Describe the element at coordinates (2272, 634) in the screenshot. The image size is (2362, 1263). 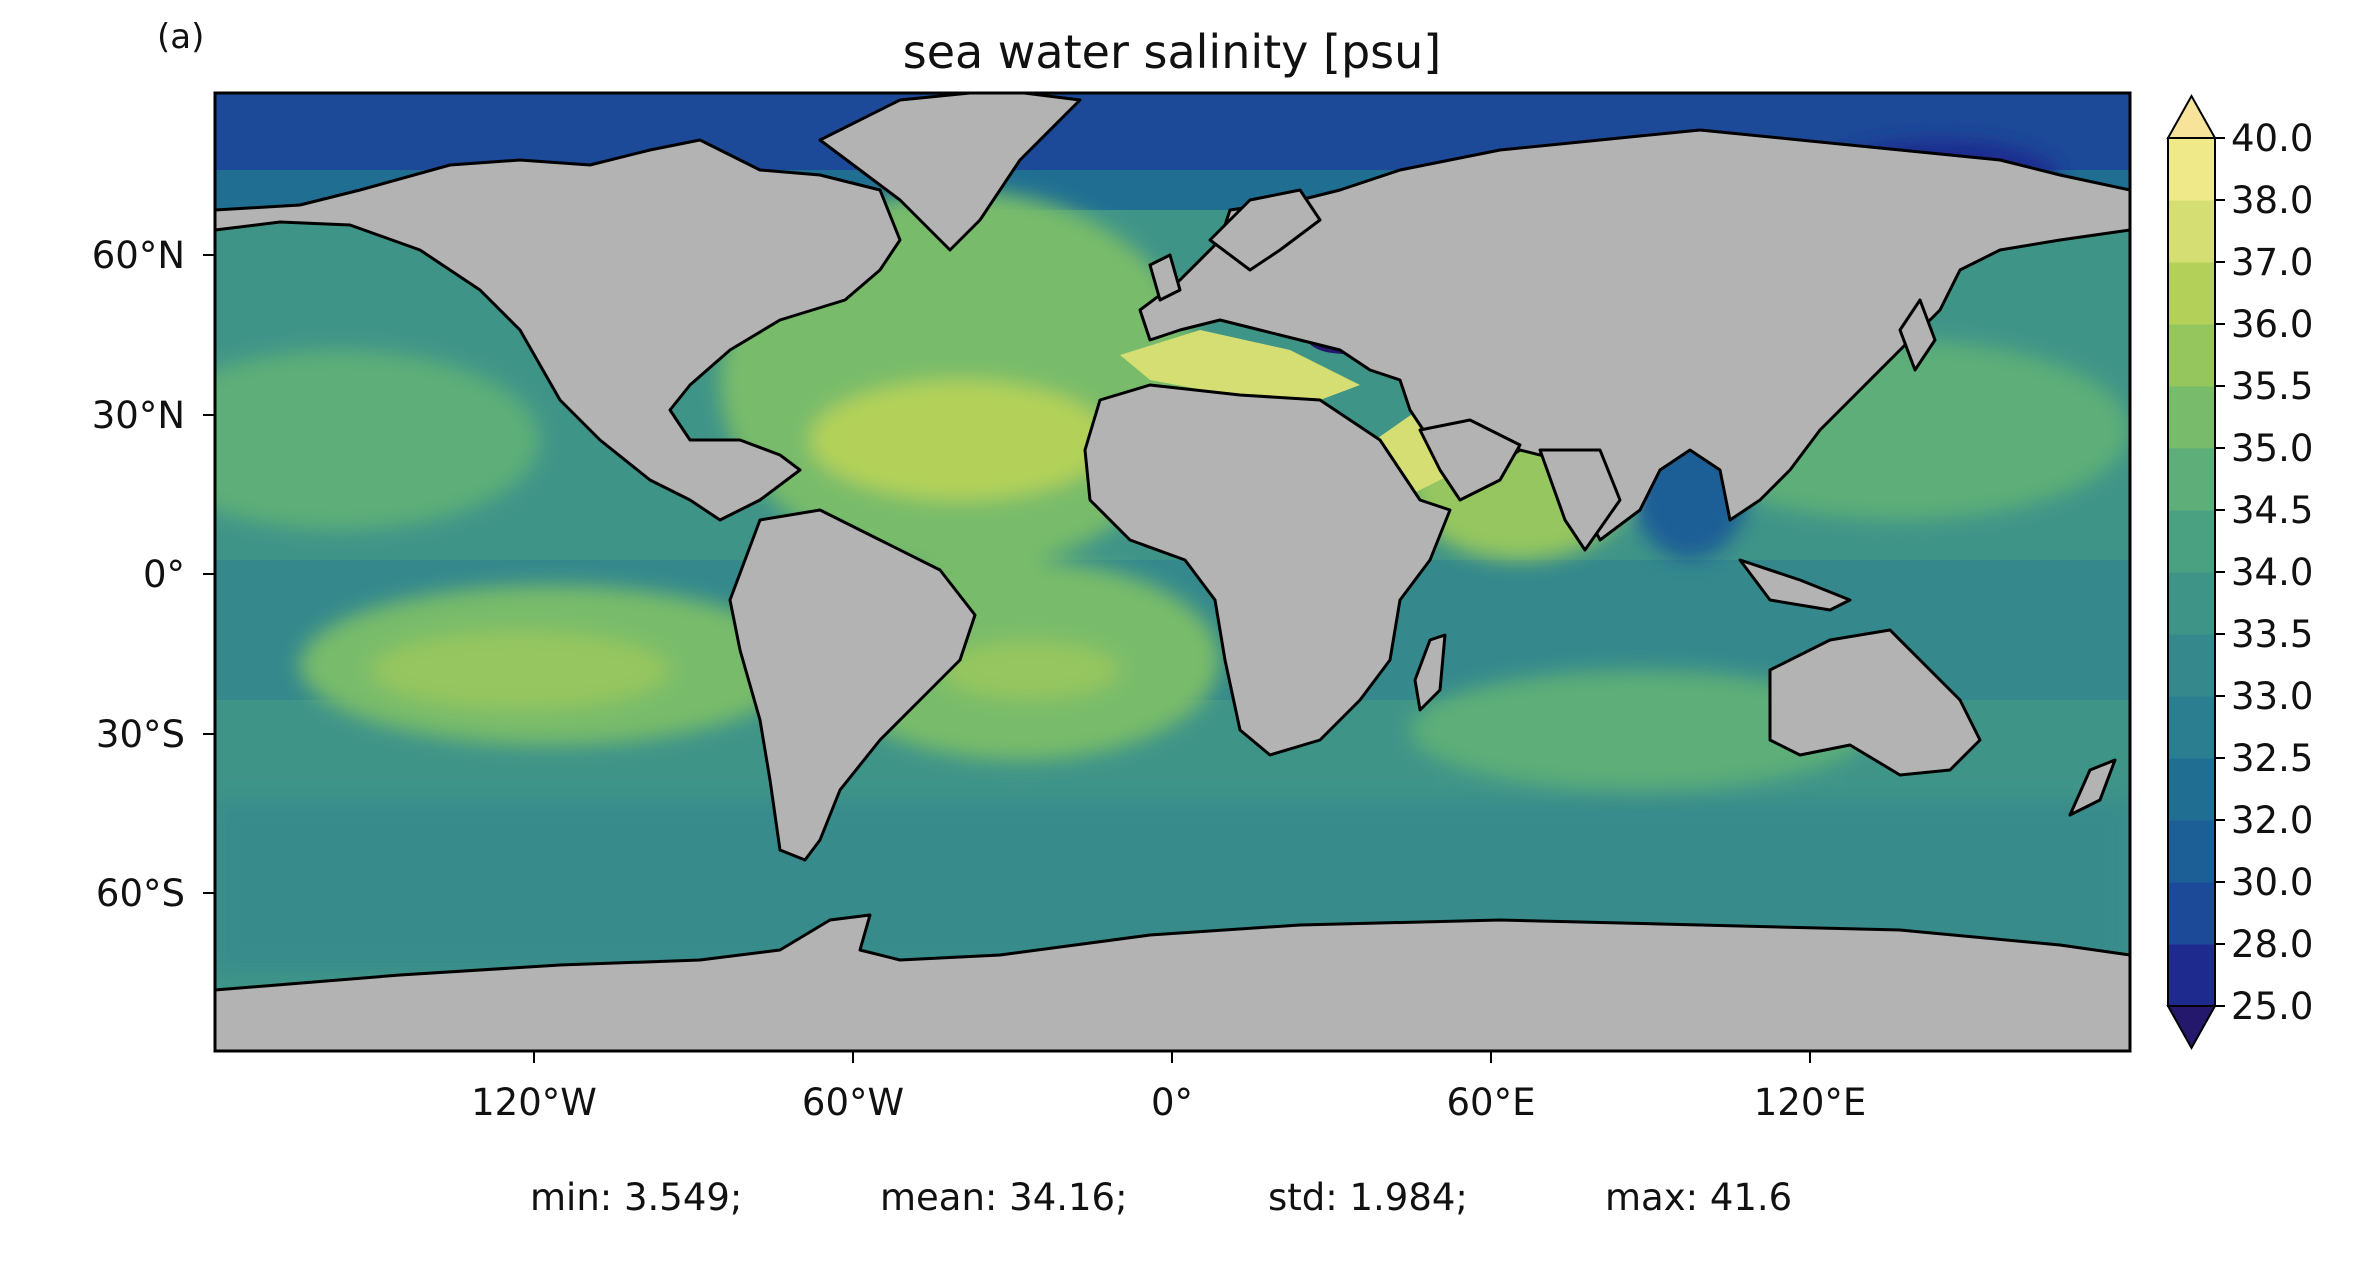
I see `colorbar-tick-label: 33.5` at that location.